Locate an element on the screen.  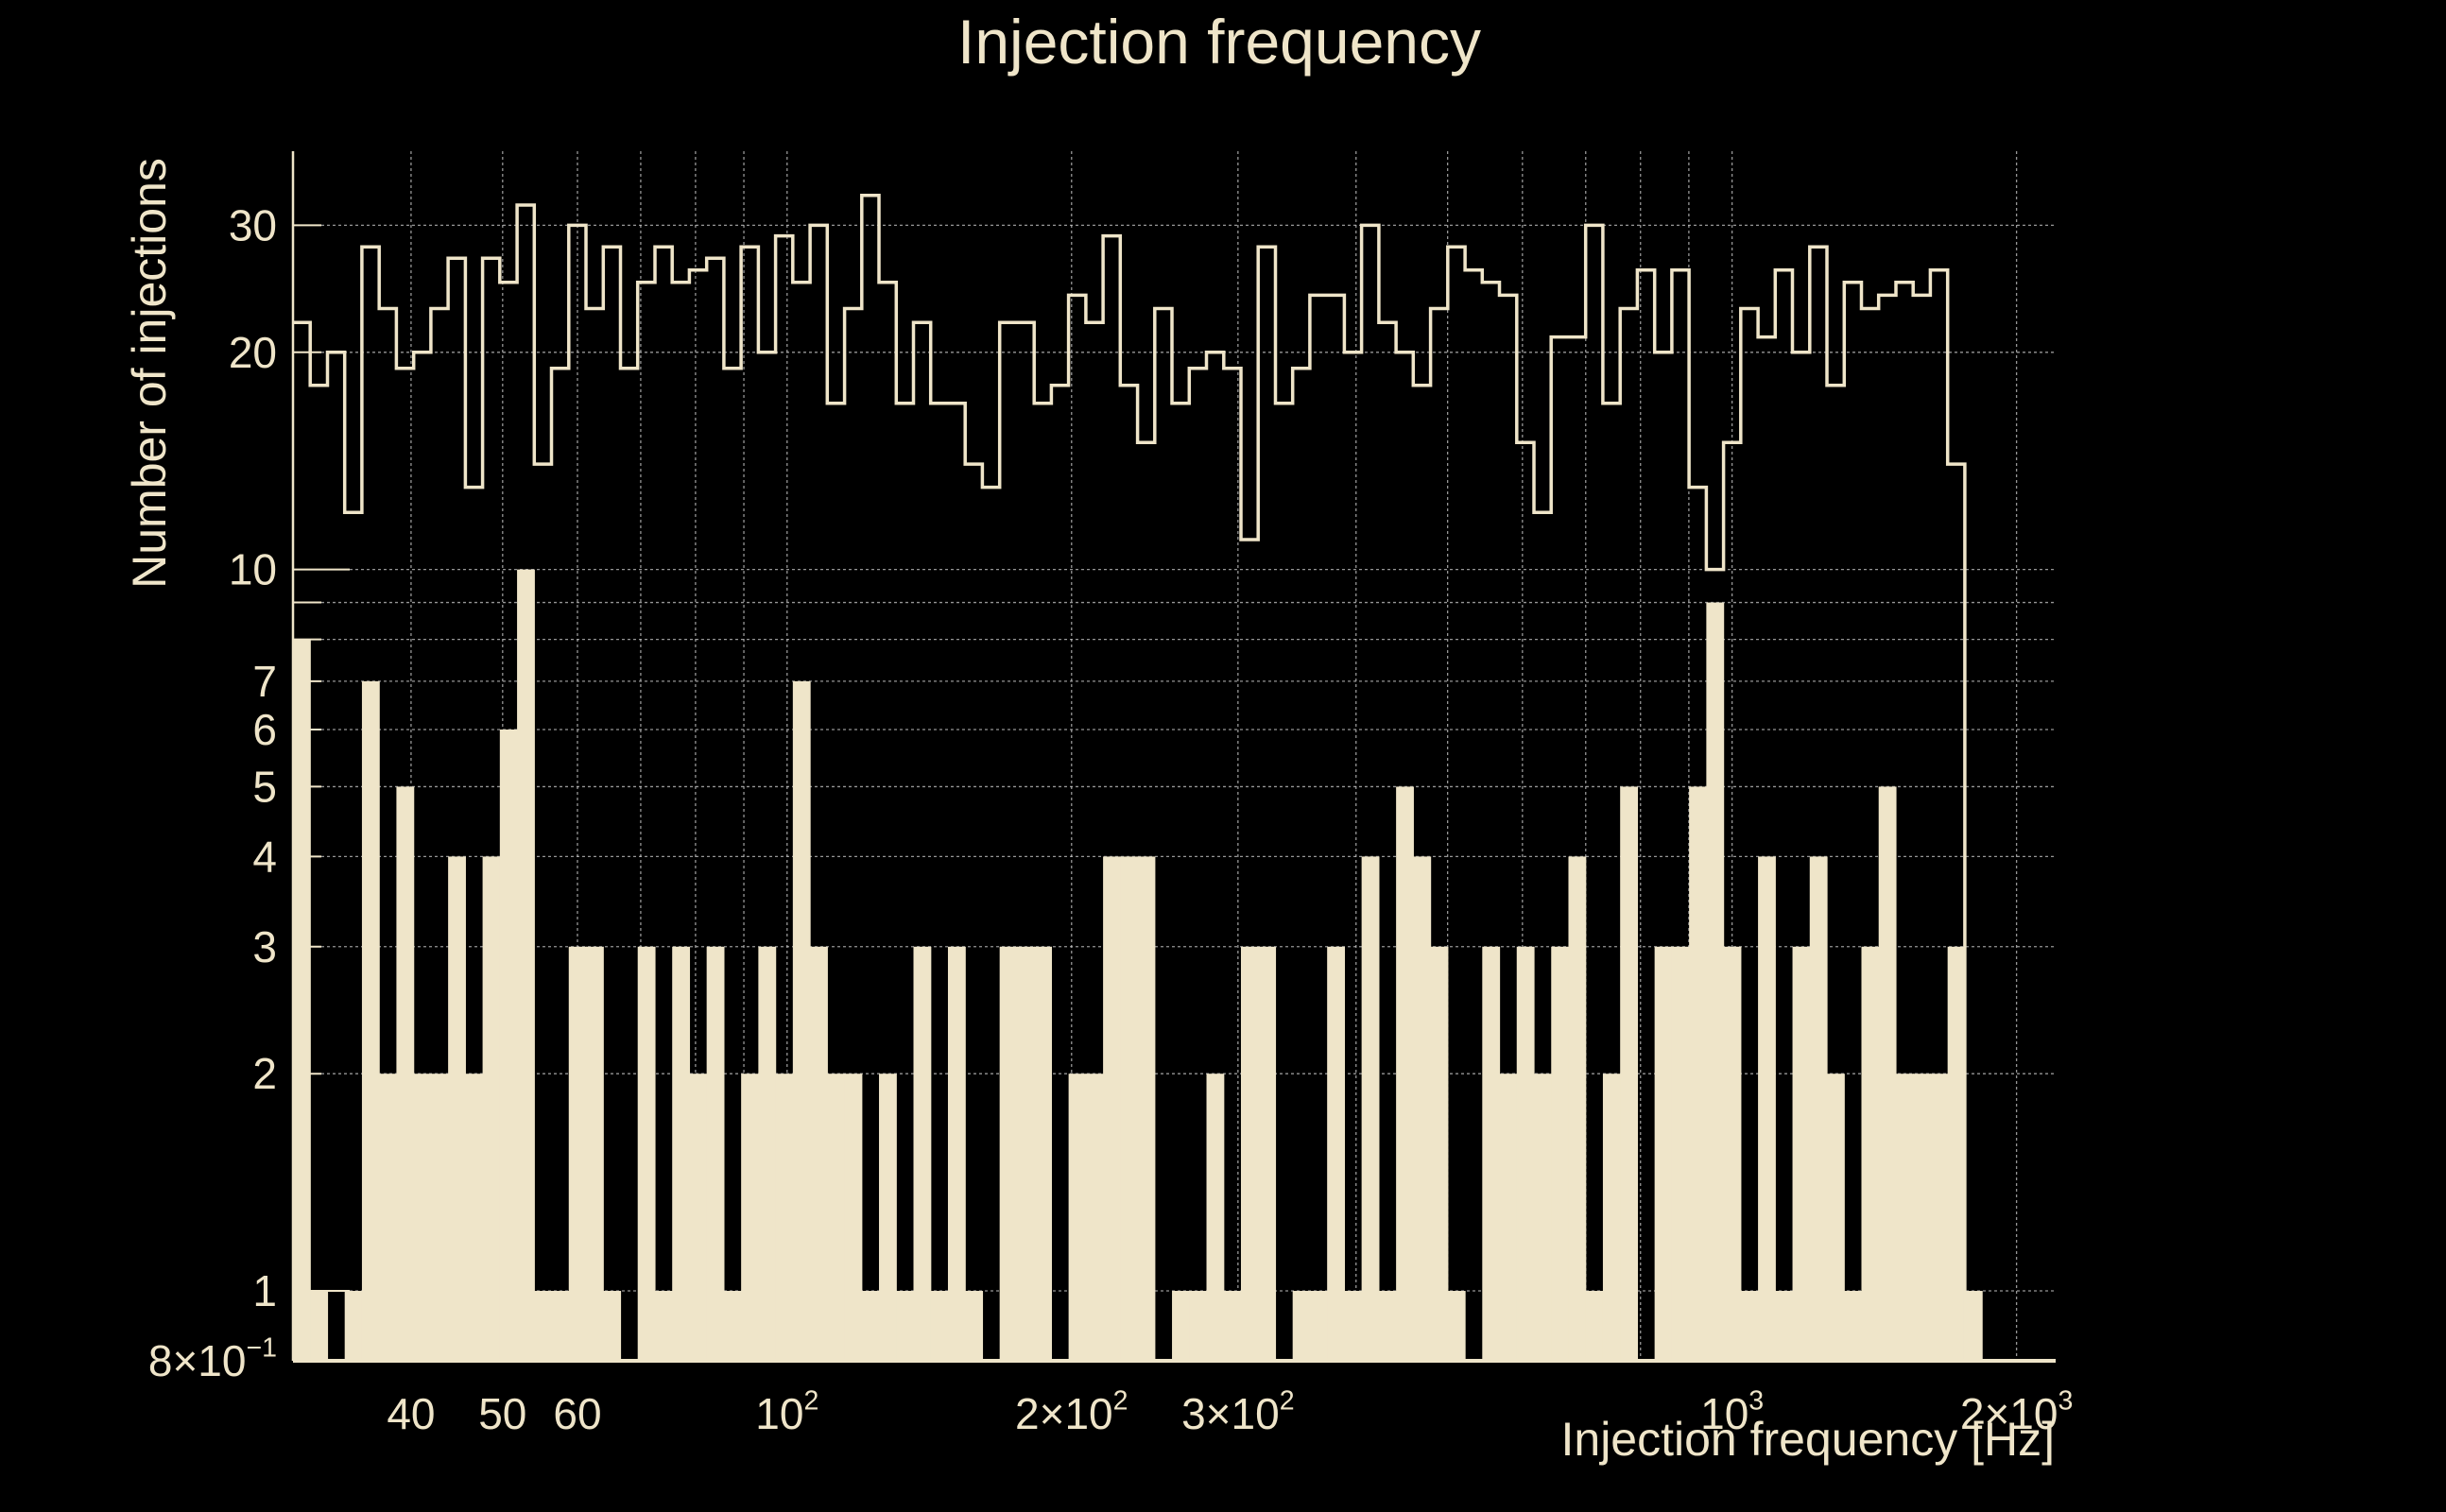
y-tick-label: 6 is located at coordinates (264, 729).